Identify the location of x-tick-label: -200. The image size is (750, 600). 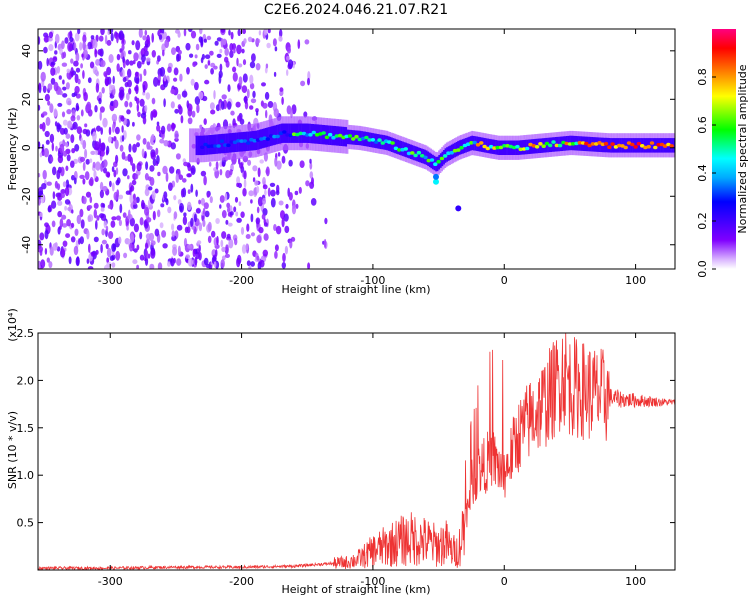
(241, 280).